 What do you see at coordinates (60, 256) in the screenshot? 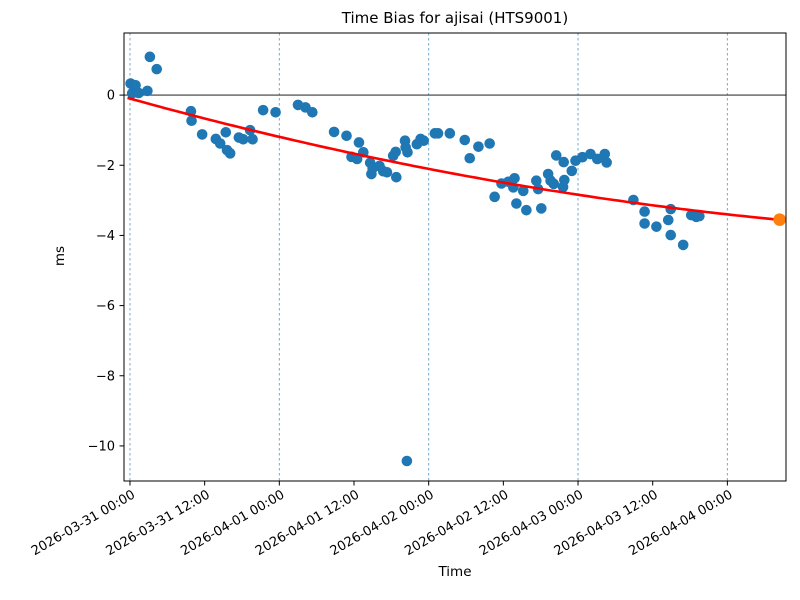
I see `y-axis-label: ms` at bounding box center [60, 256].